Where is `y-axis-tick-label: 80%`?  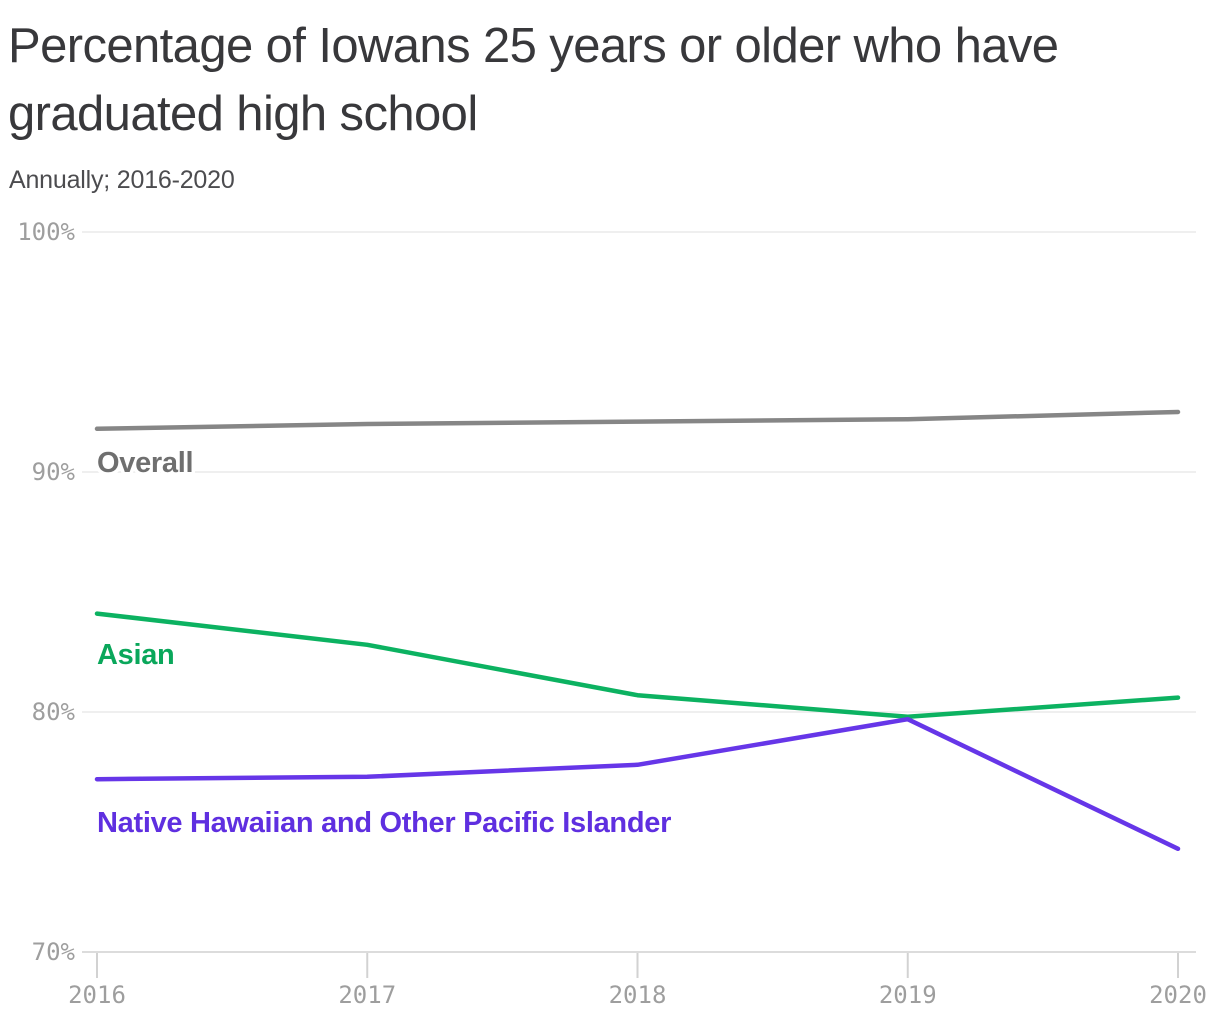
y-axis-tick-label: 80% is located at coordinates (54, 712).